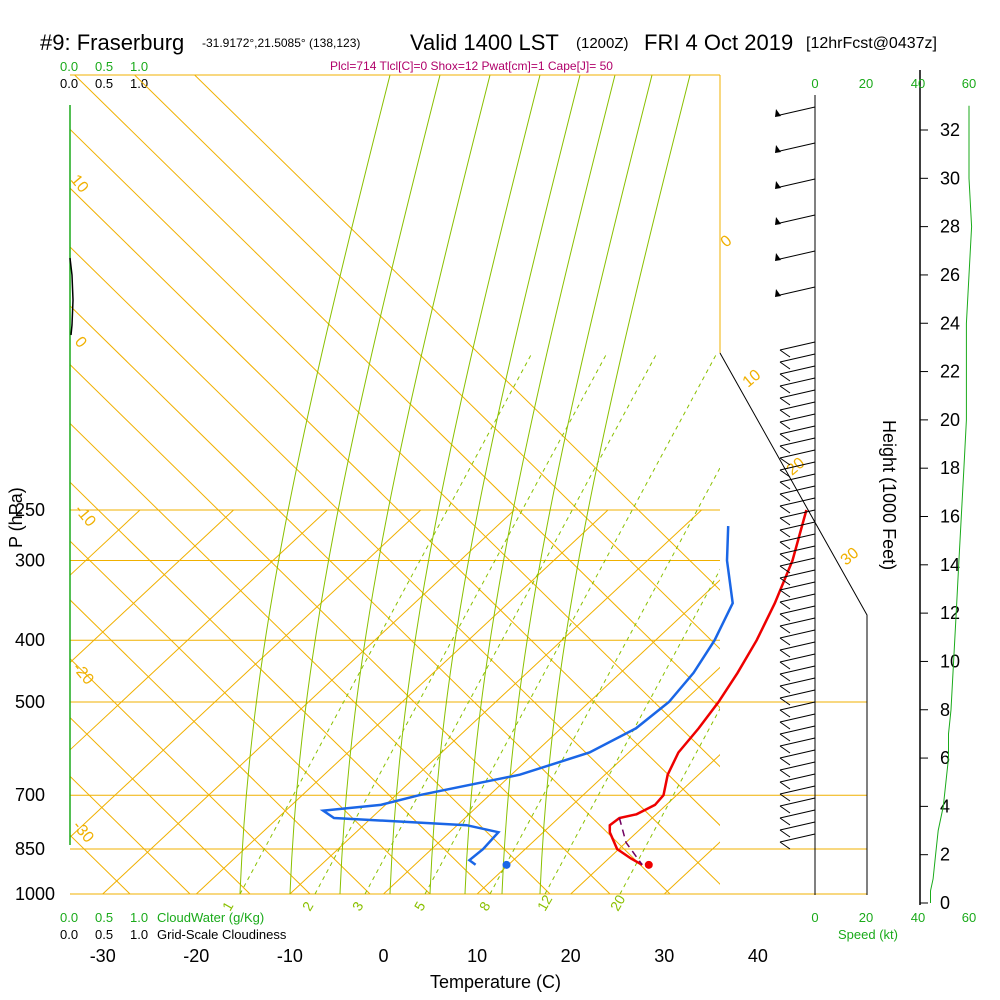 This screenshot has width=1000, height=1000. I want to click on height-tick: 0, so click(945, 903).